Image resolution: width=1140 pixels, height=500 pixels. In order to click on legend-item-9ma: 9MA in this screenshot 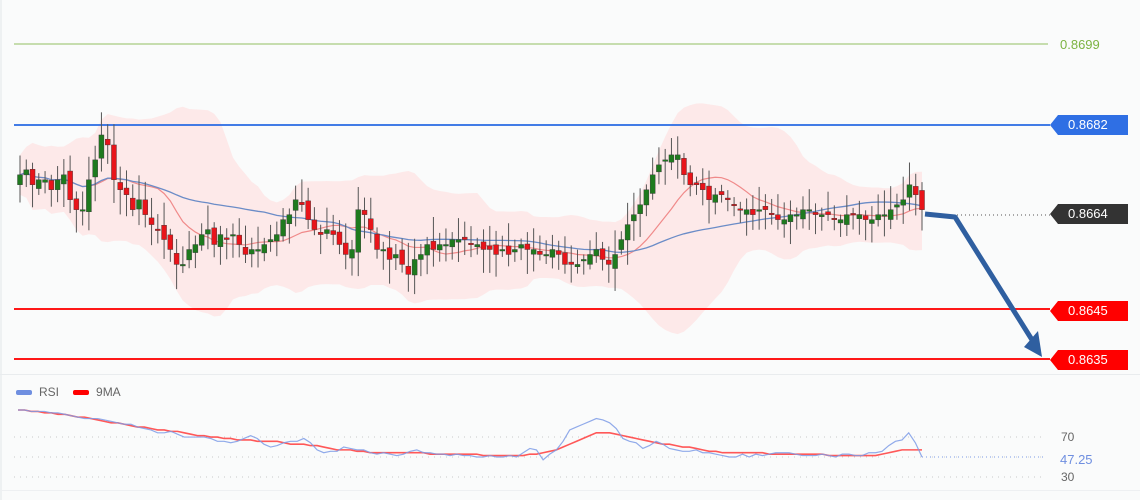, I will do `click(97, 392)`.